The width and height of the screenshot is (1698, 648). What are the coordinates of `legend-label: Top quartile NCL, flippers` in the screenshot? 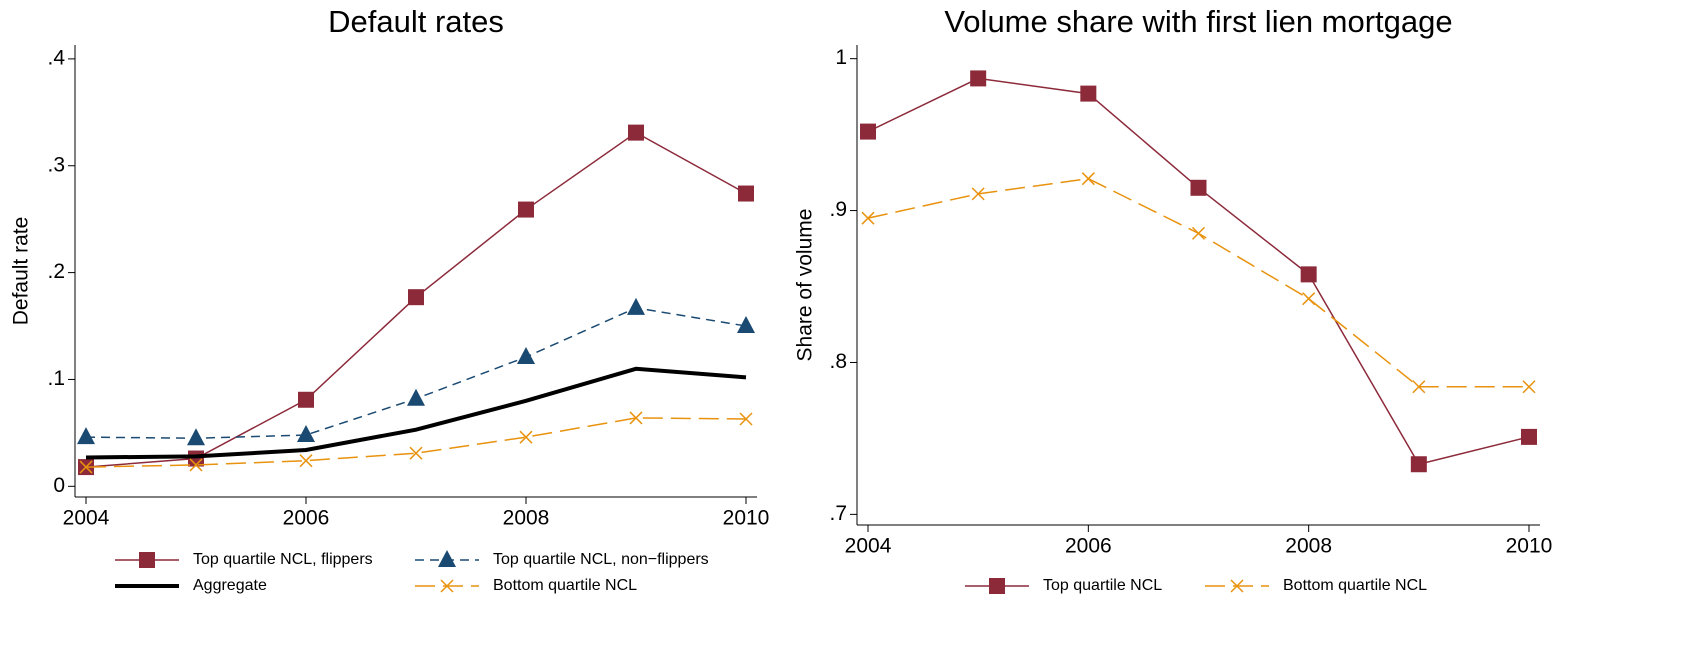 It's located at (283, 559).